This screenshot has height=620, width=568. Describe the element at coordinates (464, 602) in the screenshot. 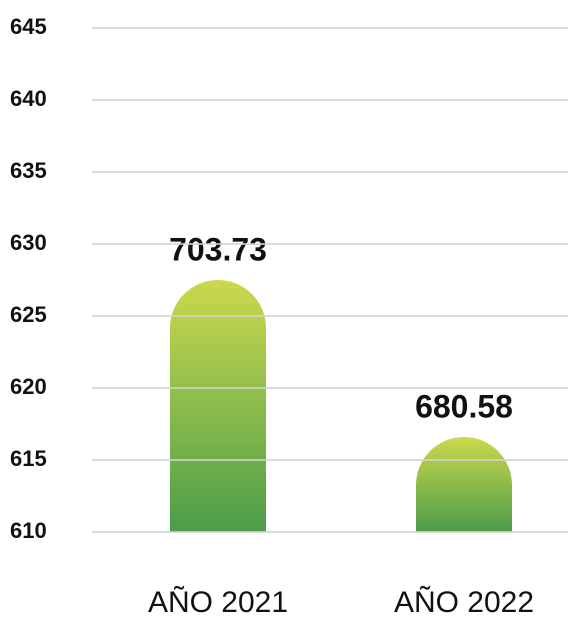

I see `x-tick-label: AÑO 2022` at that location.